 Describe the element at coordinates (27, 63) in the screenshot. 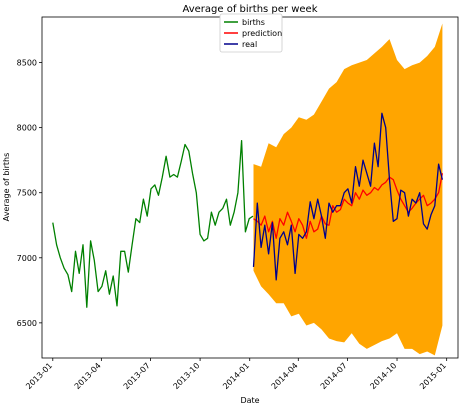

I see `y-tick-label: 8500` at that location.